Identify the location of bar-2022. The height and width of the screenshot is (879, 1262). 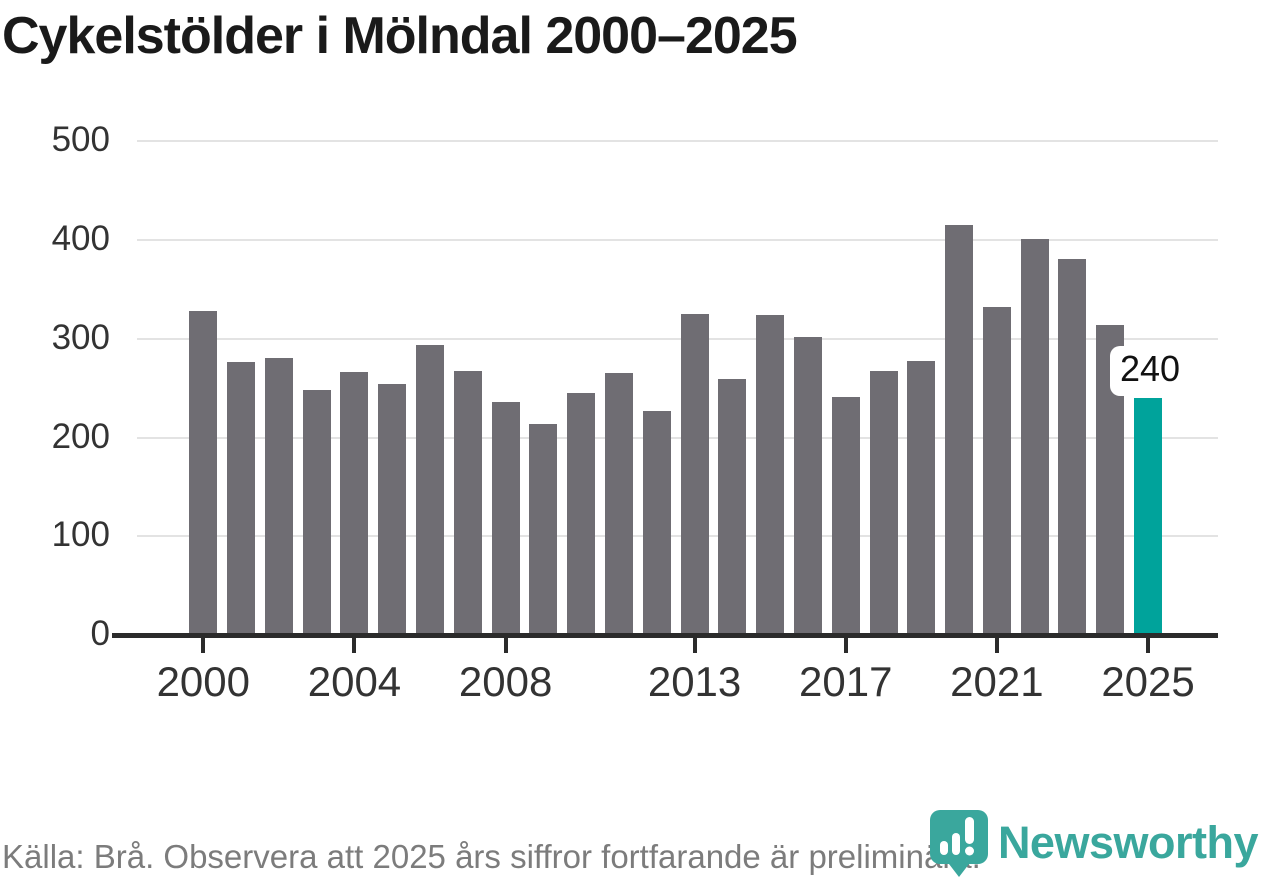
(1034, 437).